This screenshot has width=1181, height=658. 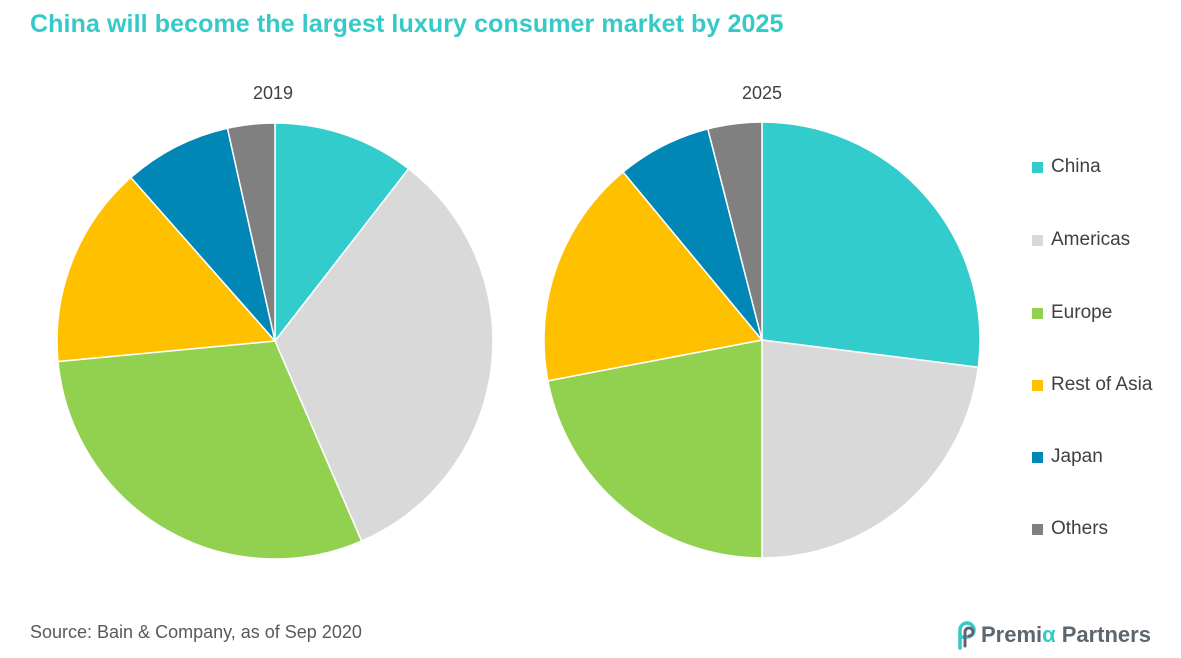 I want to click on pie-2019-slice-rest-of-asia, so click(x=166, y=269).